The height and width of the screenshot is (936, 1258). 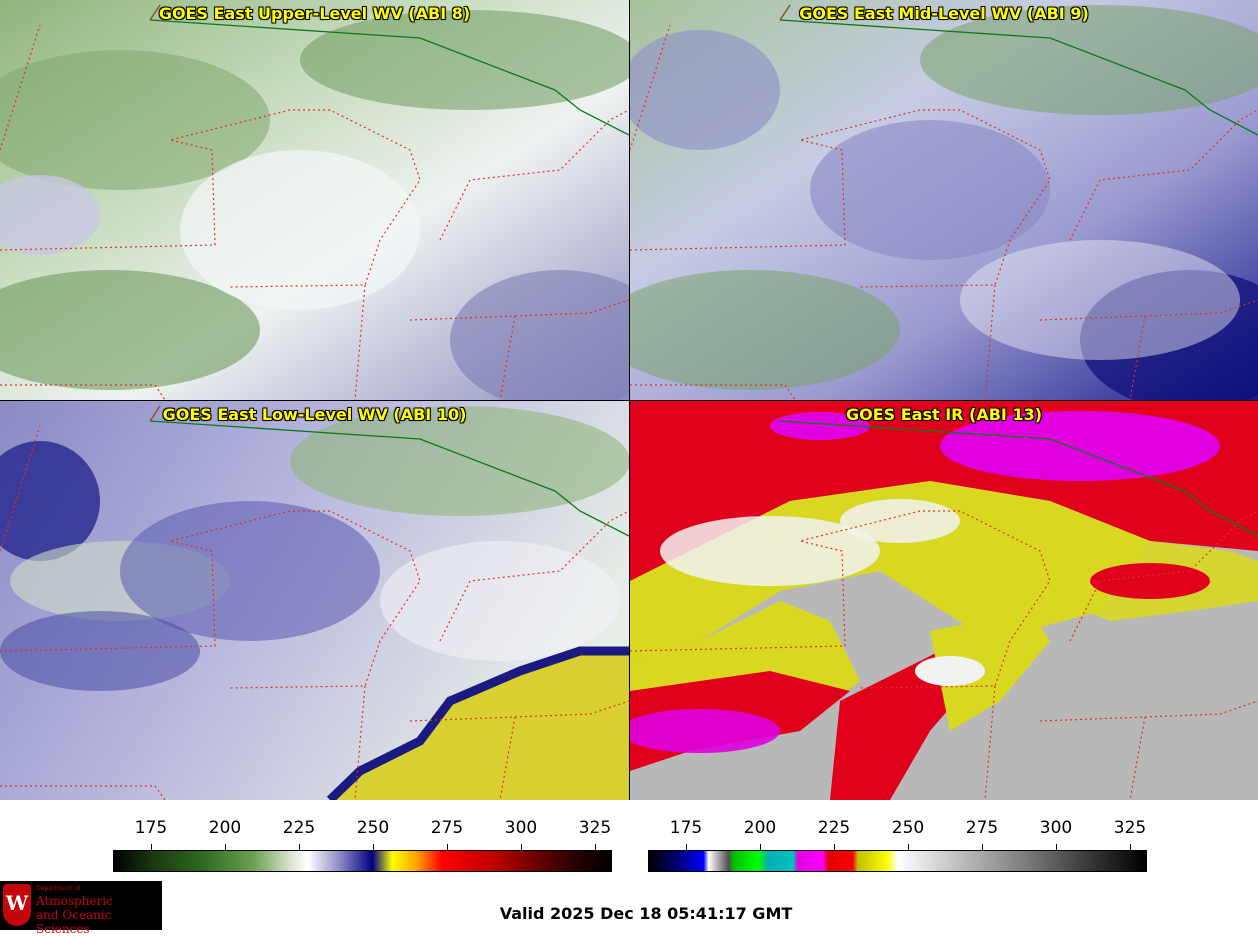 What do you see at coordinates (760, 828) in the screenshot?
I see `ir-tick-label: 200` at bounding box center [760, 828].